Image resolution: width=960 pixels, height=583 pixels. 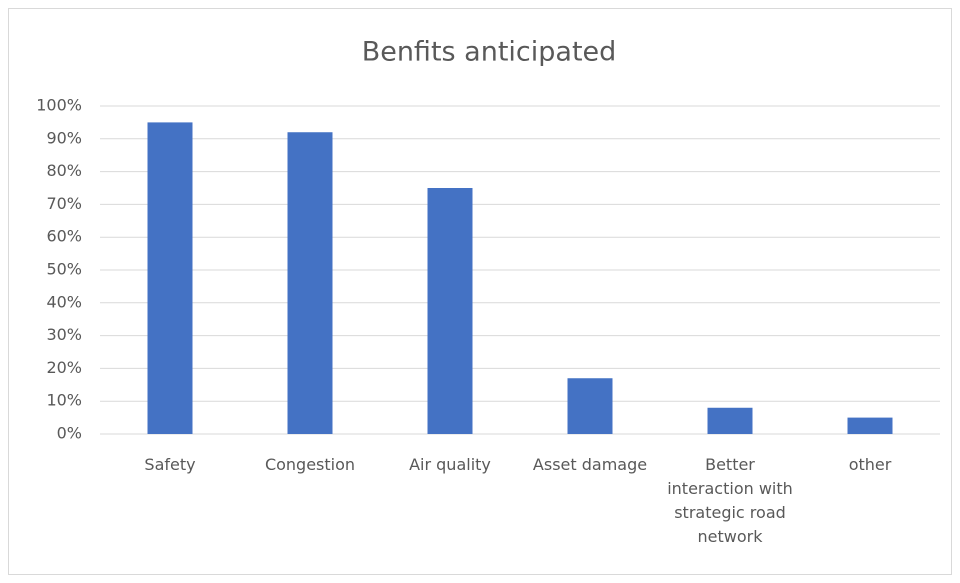 What do you see at coordinates (64, 170) in the screenshot?
I see `y-tick-label: 80%` at bounding box center [64, 170].